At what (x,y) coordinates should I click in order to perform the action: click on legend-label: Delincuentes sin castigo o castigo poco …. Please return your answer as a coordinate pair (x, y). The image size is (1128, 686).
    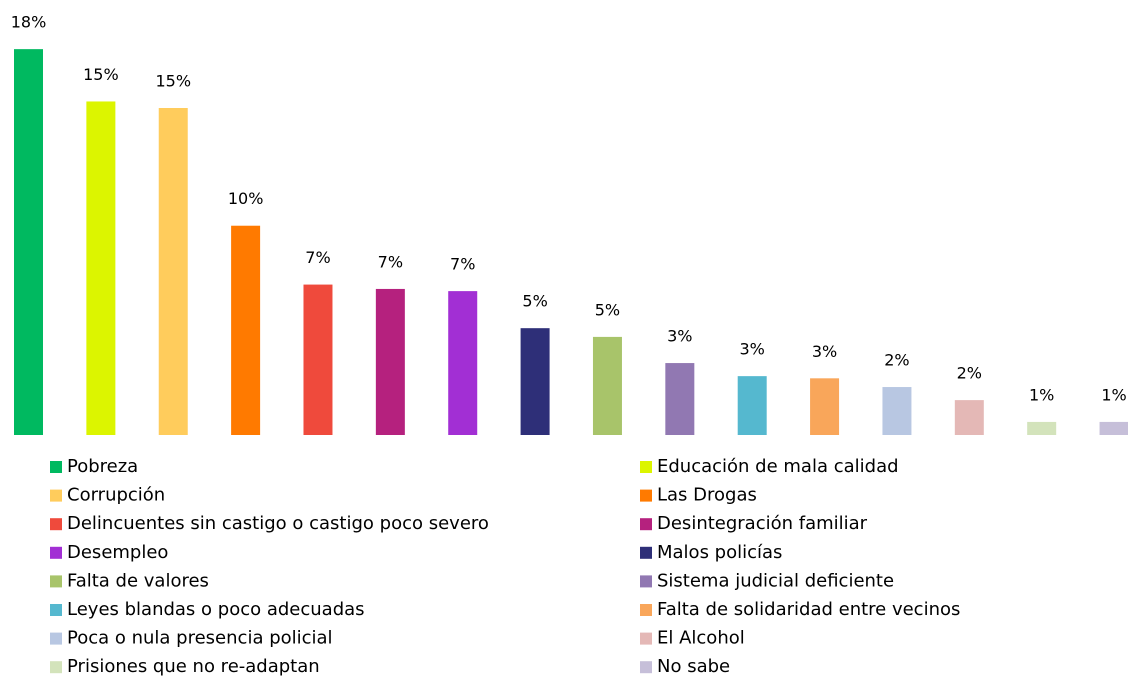
    Looking at the image, I should click on (278, 523).